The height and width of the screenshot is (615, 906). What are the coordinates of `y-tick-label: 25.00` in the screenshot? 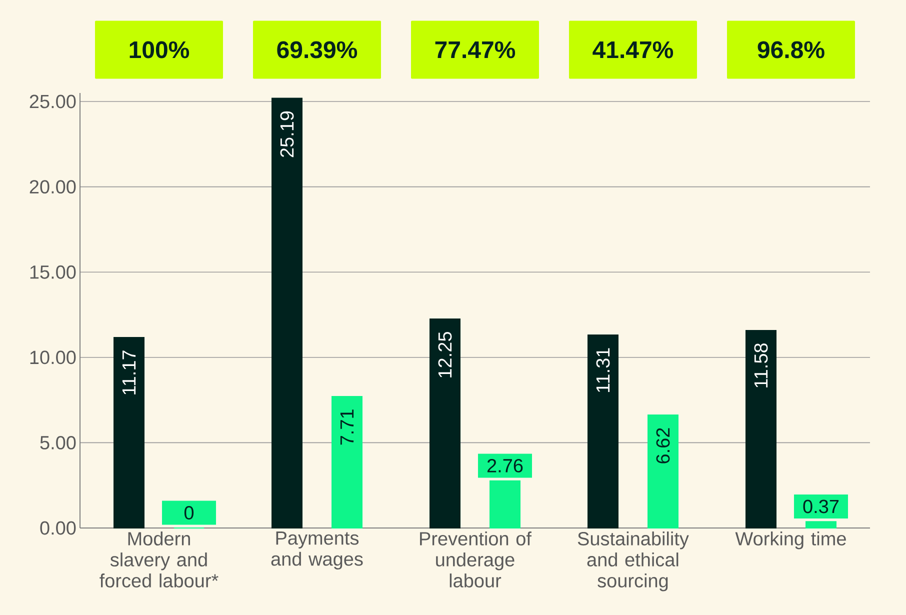 It's located at (53, 101).